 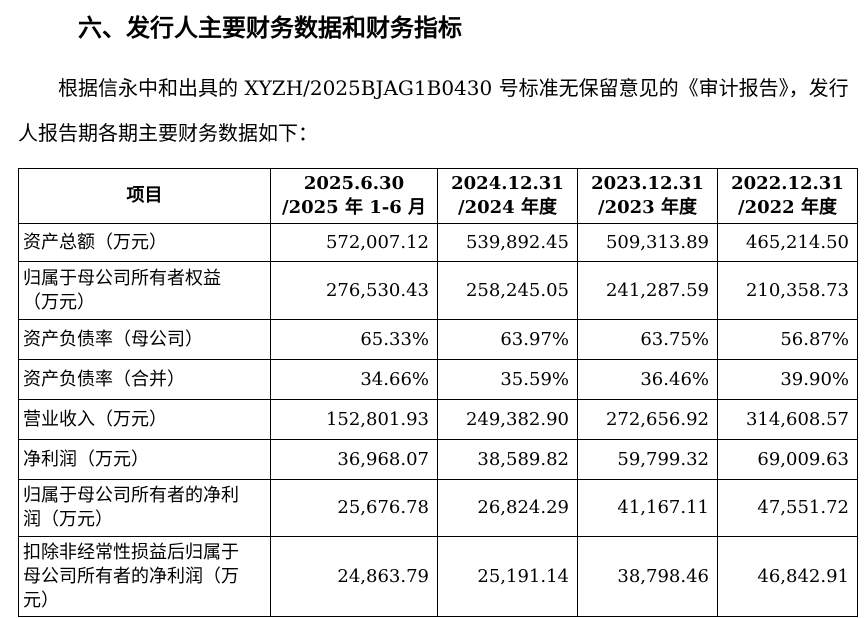 What do you see at coordinates (354, 290) in the screenshot?
I see `value-cell: 276,530.43` at bounding box center [354, 290].